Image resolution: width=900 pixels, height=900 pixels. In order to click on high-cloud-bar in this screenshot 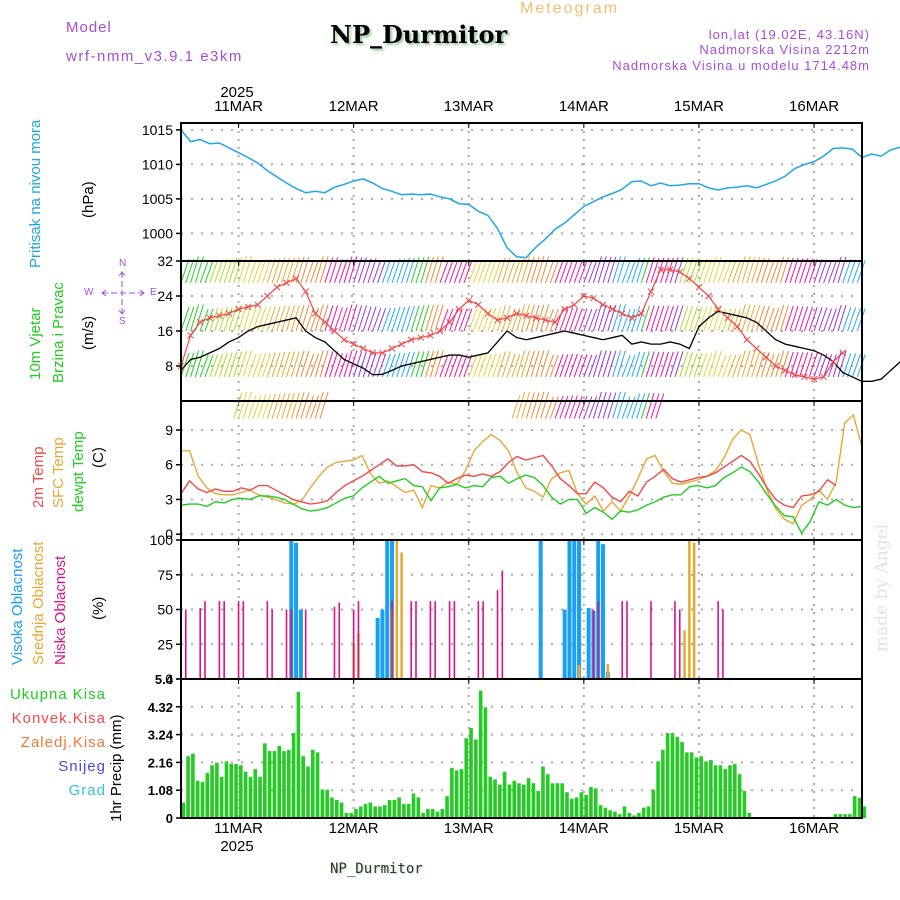, I will do `click(588, 643)`.